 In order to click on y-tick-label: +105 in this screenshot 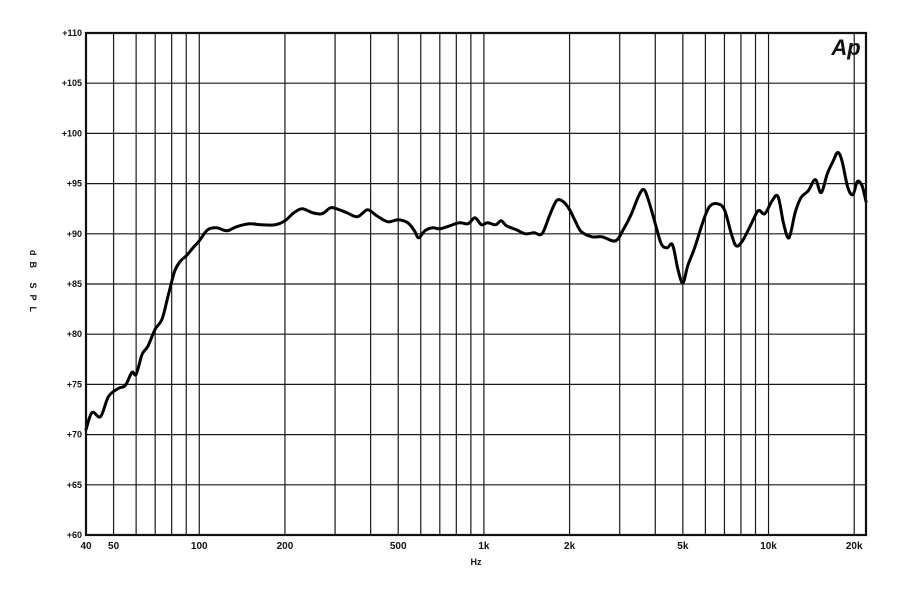, I will do `click(72, 83)`.